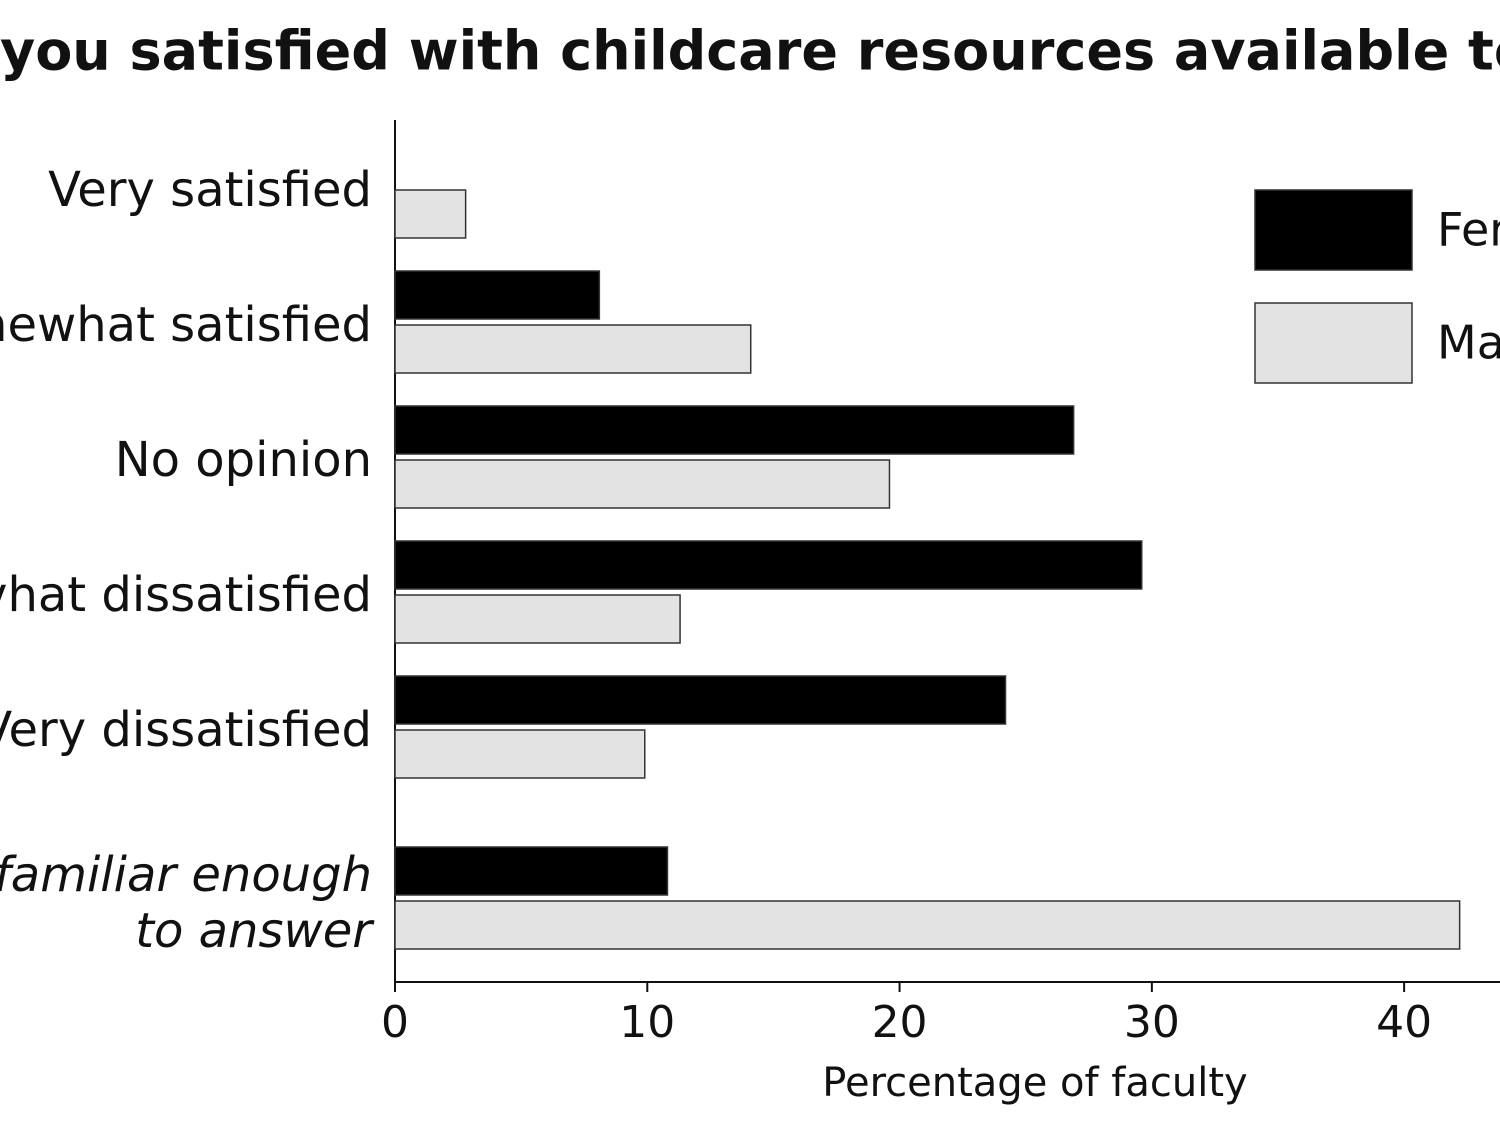 This screenshot has width=1500, height=1125. What do you see at coordinates (1152, 1022) in the screenshot?
I see `x-tick-label: 30` at bounding box center [1152, 1022].